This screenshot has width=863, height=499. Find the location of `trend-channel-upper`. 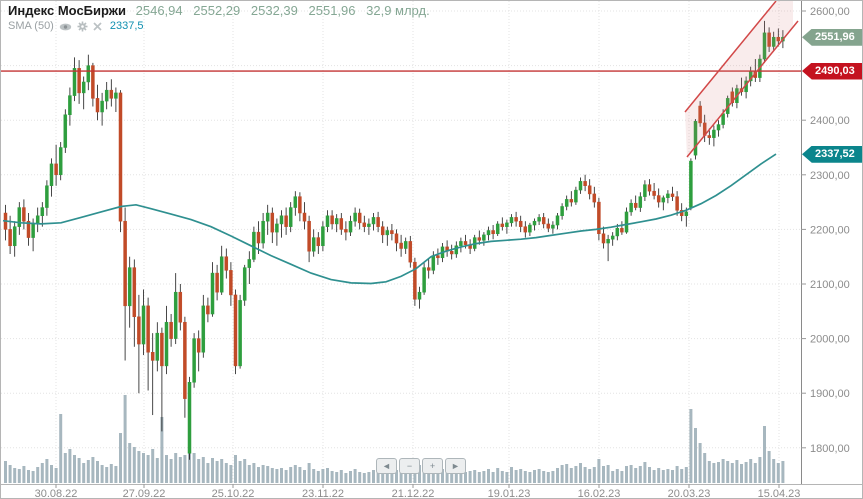

trend-channel-upper is located at coordinates (730, 57).